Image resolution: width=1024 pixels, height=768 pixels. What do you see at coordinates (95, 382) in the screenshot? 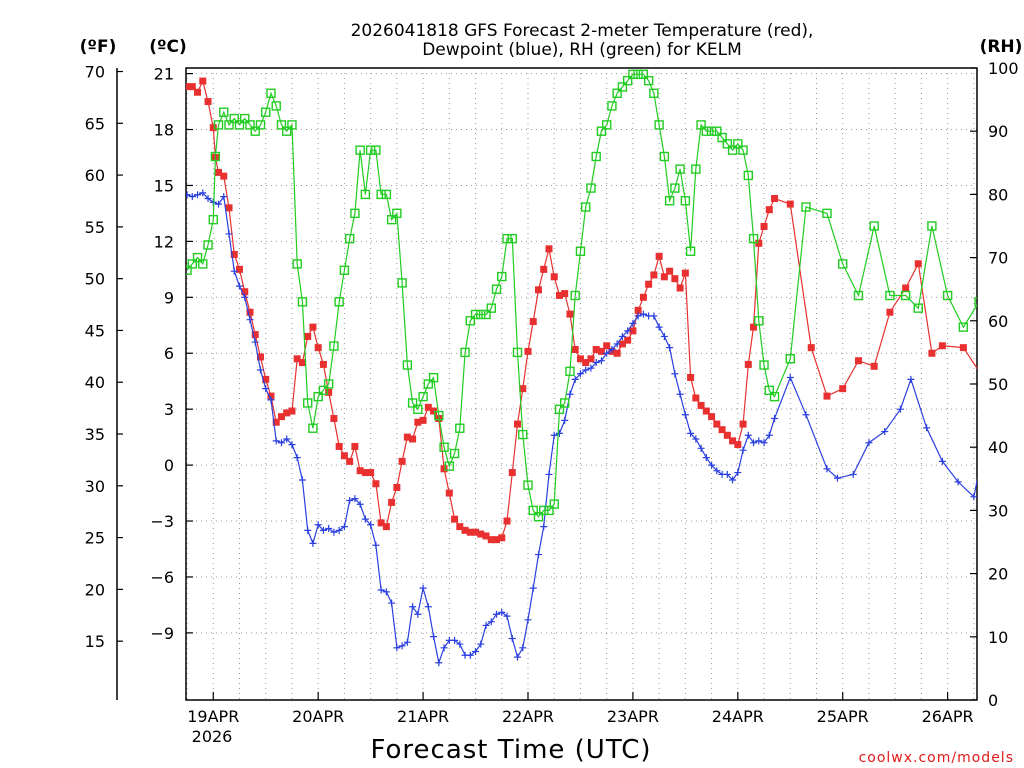
I see `f-tick-label: 40` at bounding box center [95, 382].